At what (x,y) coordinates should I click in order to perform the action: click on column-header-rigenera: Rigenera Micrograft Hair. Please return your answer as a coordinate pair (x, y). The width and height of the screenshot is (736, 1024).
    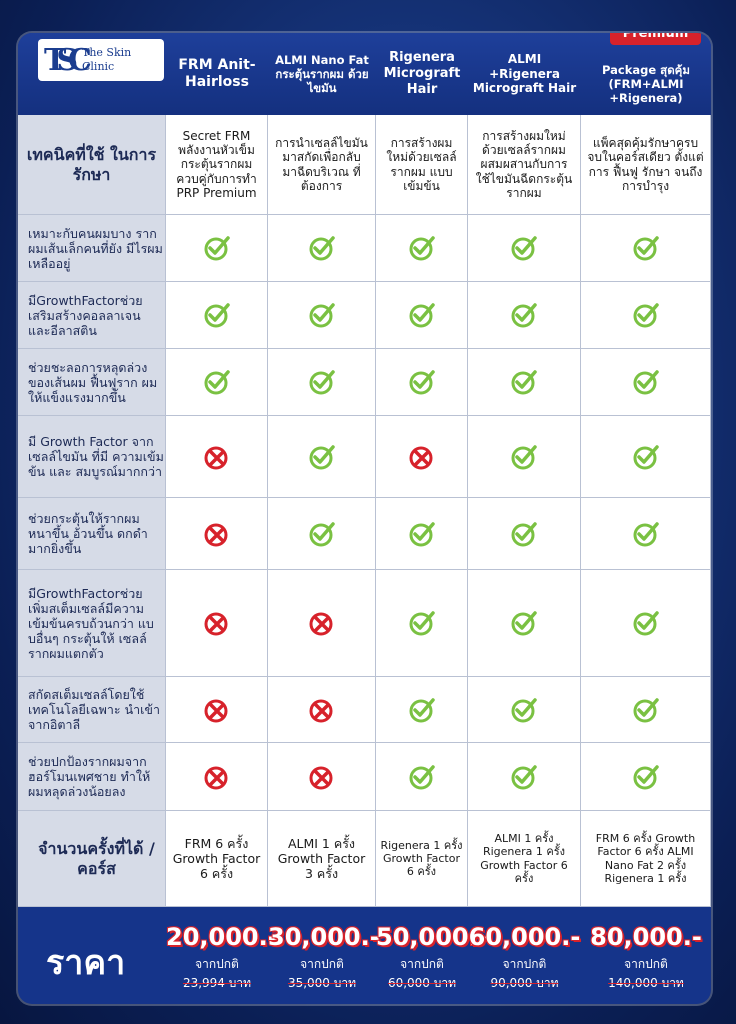
    Looking at the image, I should click on (422, 73).